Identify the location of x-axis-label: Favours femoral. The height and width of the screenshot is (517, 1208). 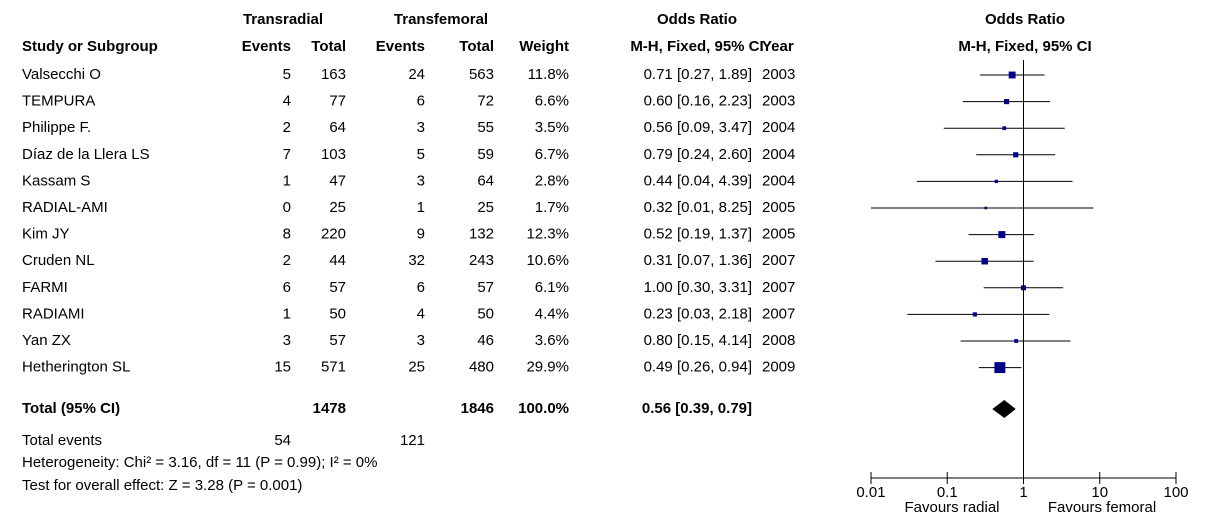
(1102, 507).